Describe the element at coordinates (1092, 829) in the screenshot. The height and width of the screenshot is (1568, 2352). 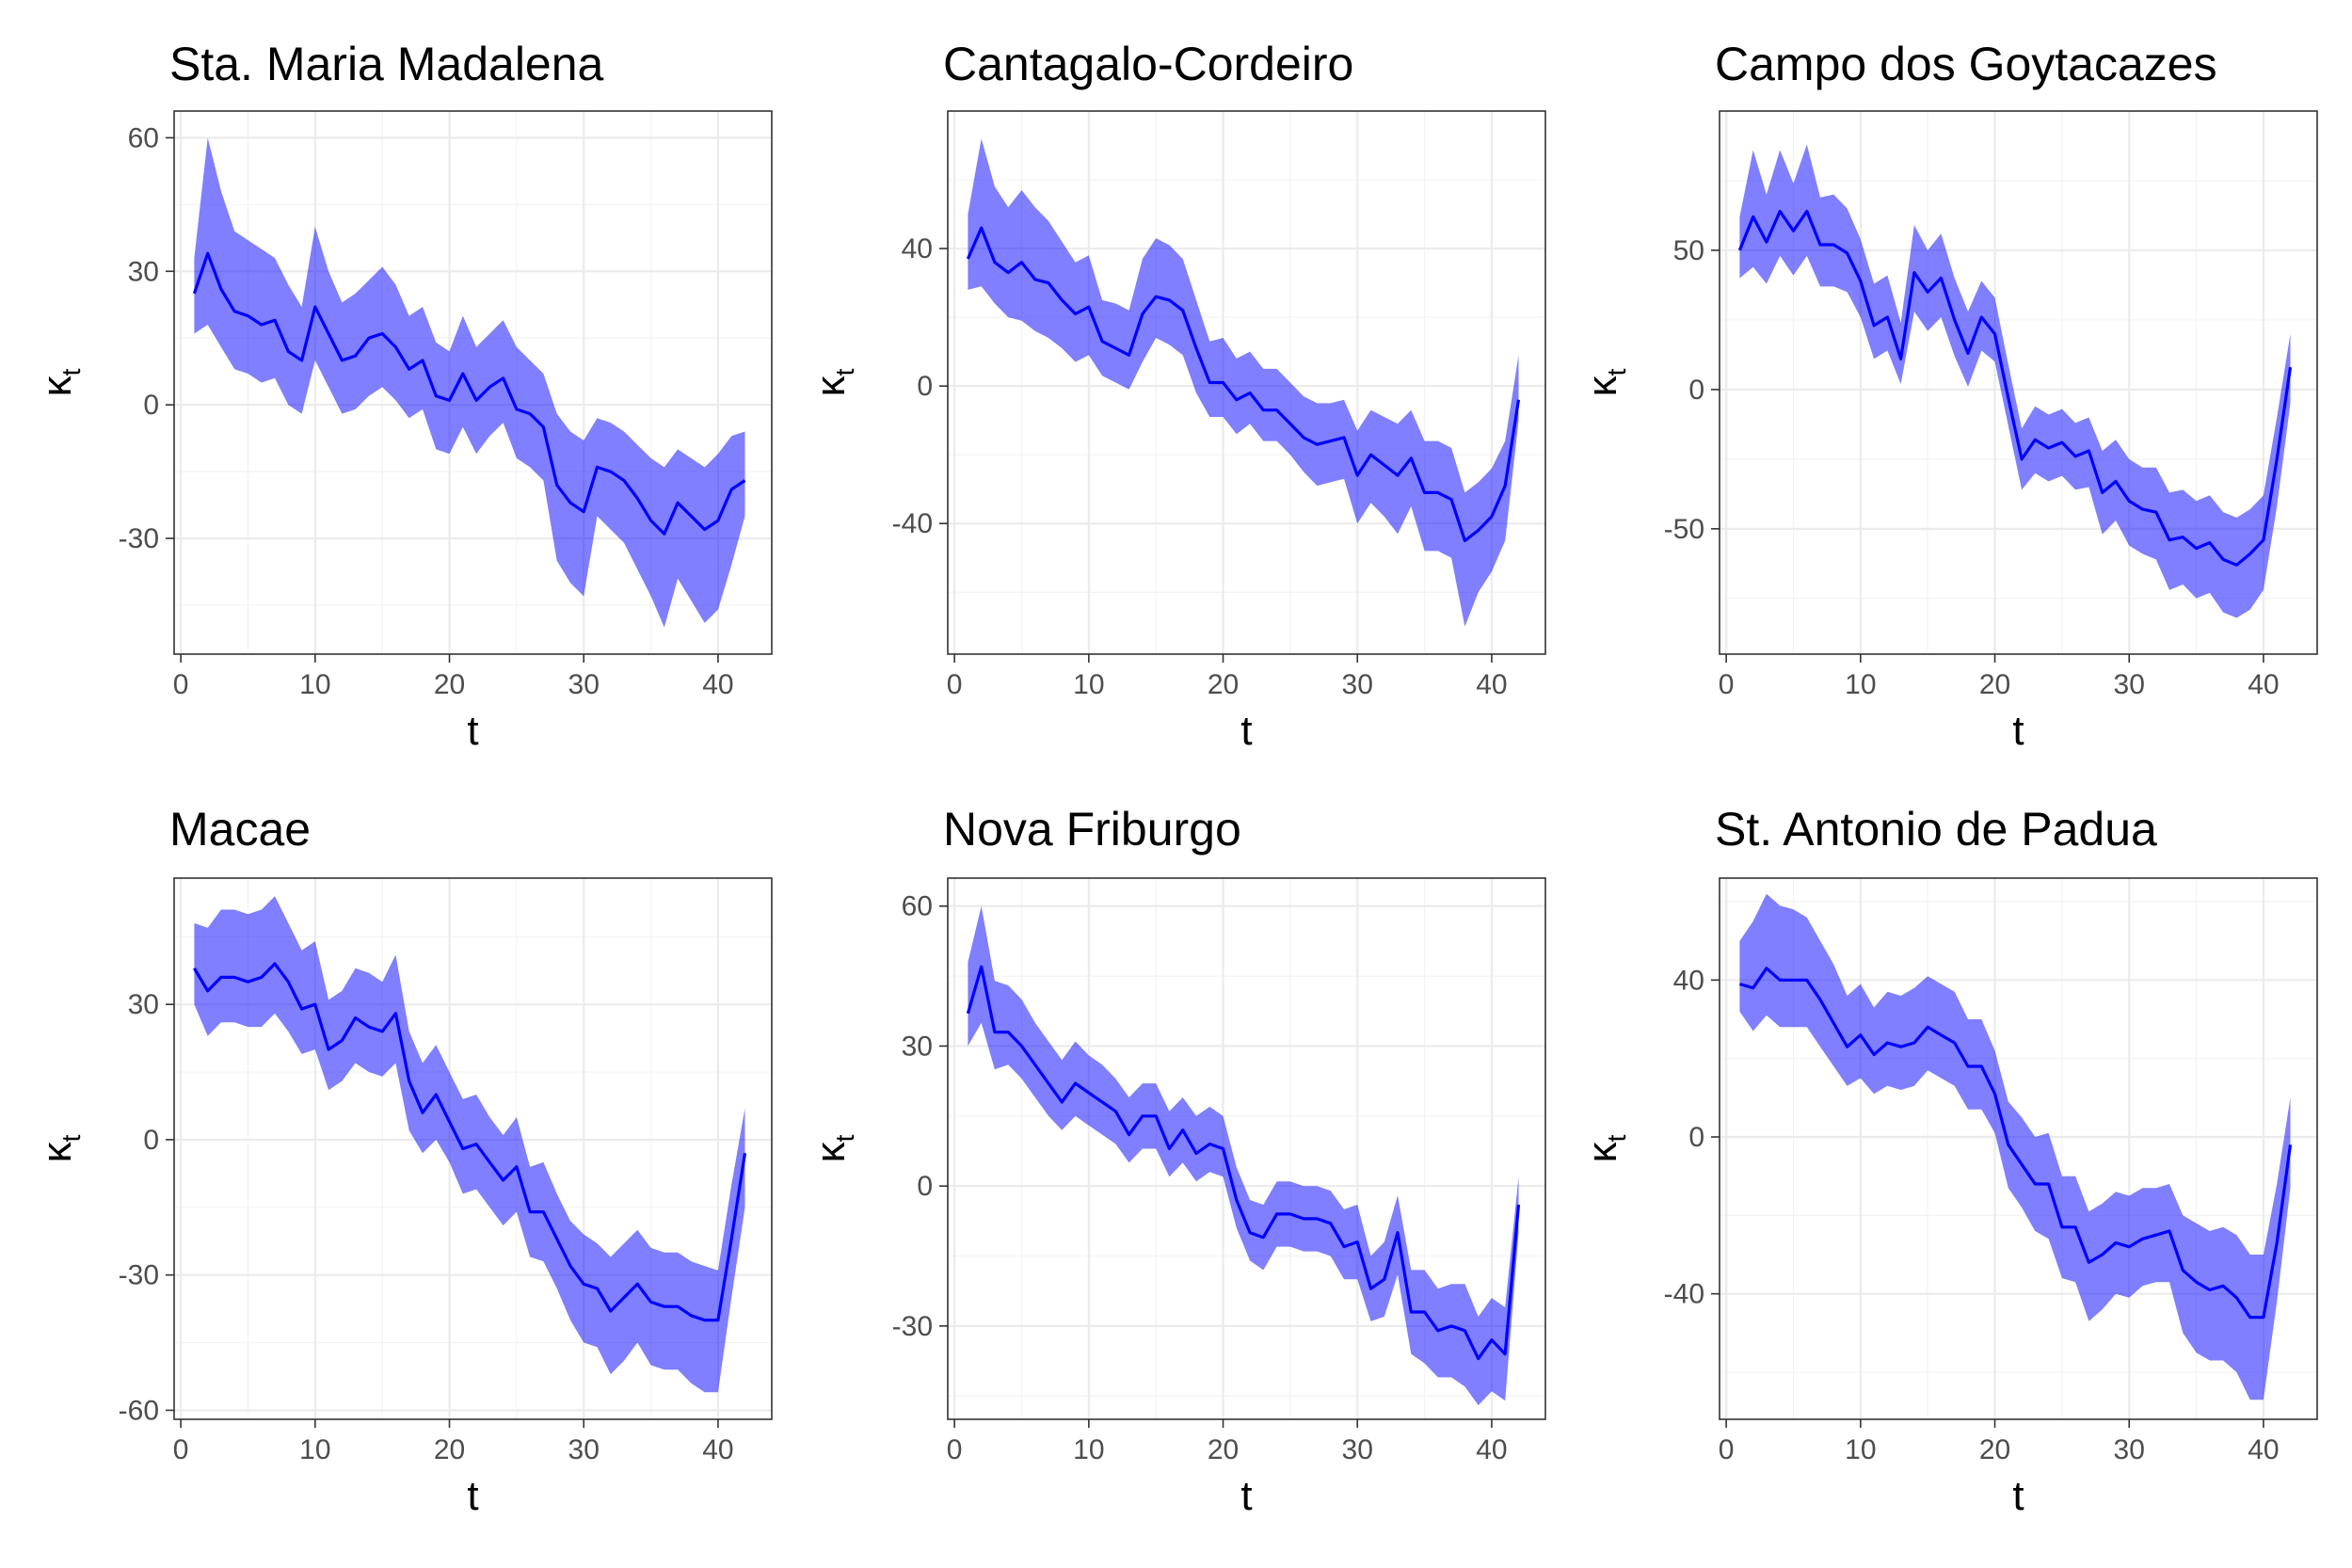
I see `panel-title: Nova Friburgo` at that location.